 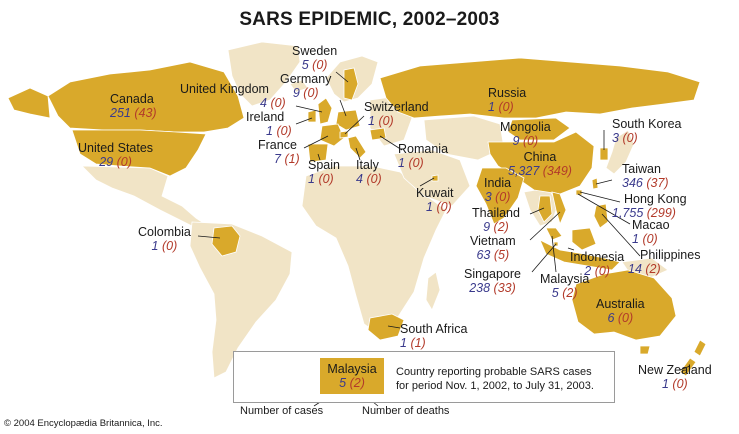 I want to click on legend-sample-label: Malaysia 5 (2), so click(x=352, y=376).